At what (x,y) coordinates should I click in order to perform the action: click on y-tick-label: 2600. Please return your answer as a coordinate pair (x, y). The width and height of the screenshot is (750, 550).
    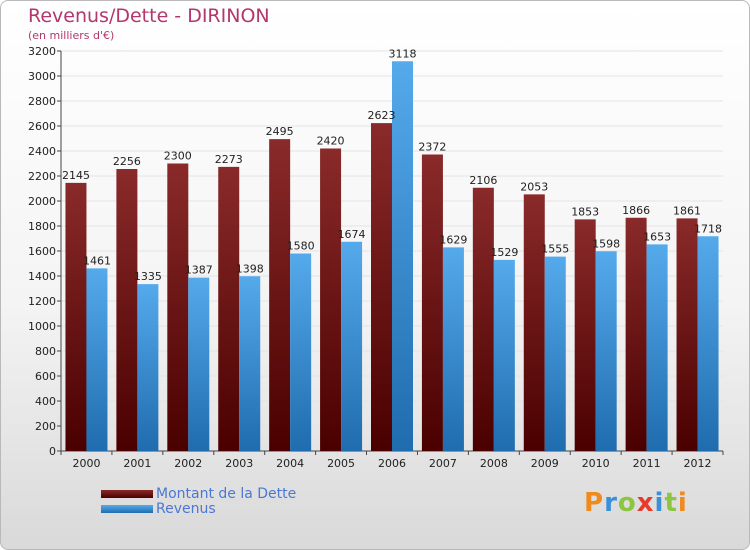
    Looking at the image, I should click on (42, 126).